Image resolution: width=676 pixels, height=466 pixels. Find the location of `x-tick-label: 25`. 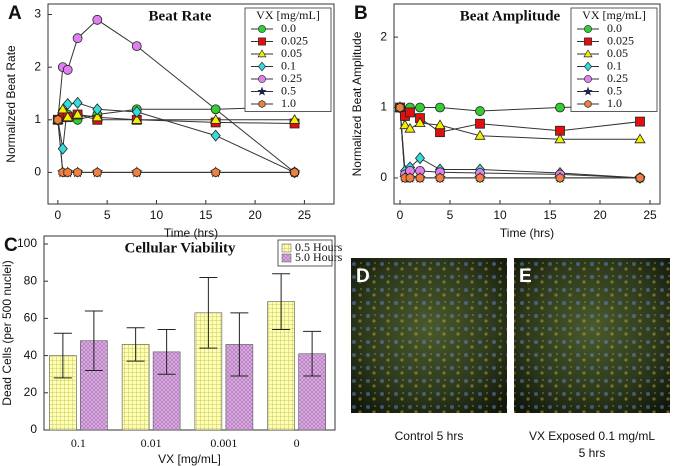

x-tick-label: 25 is located at coordinates (650, 215).